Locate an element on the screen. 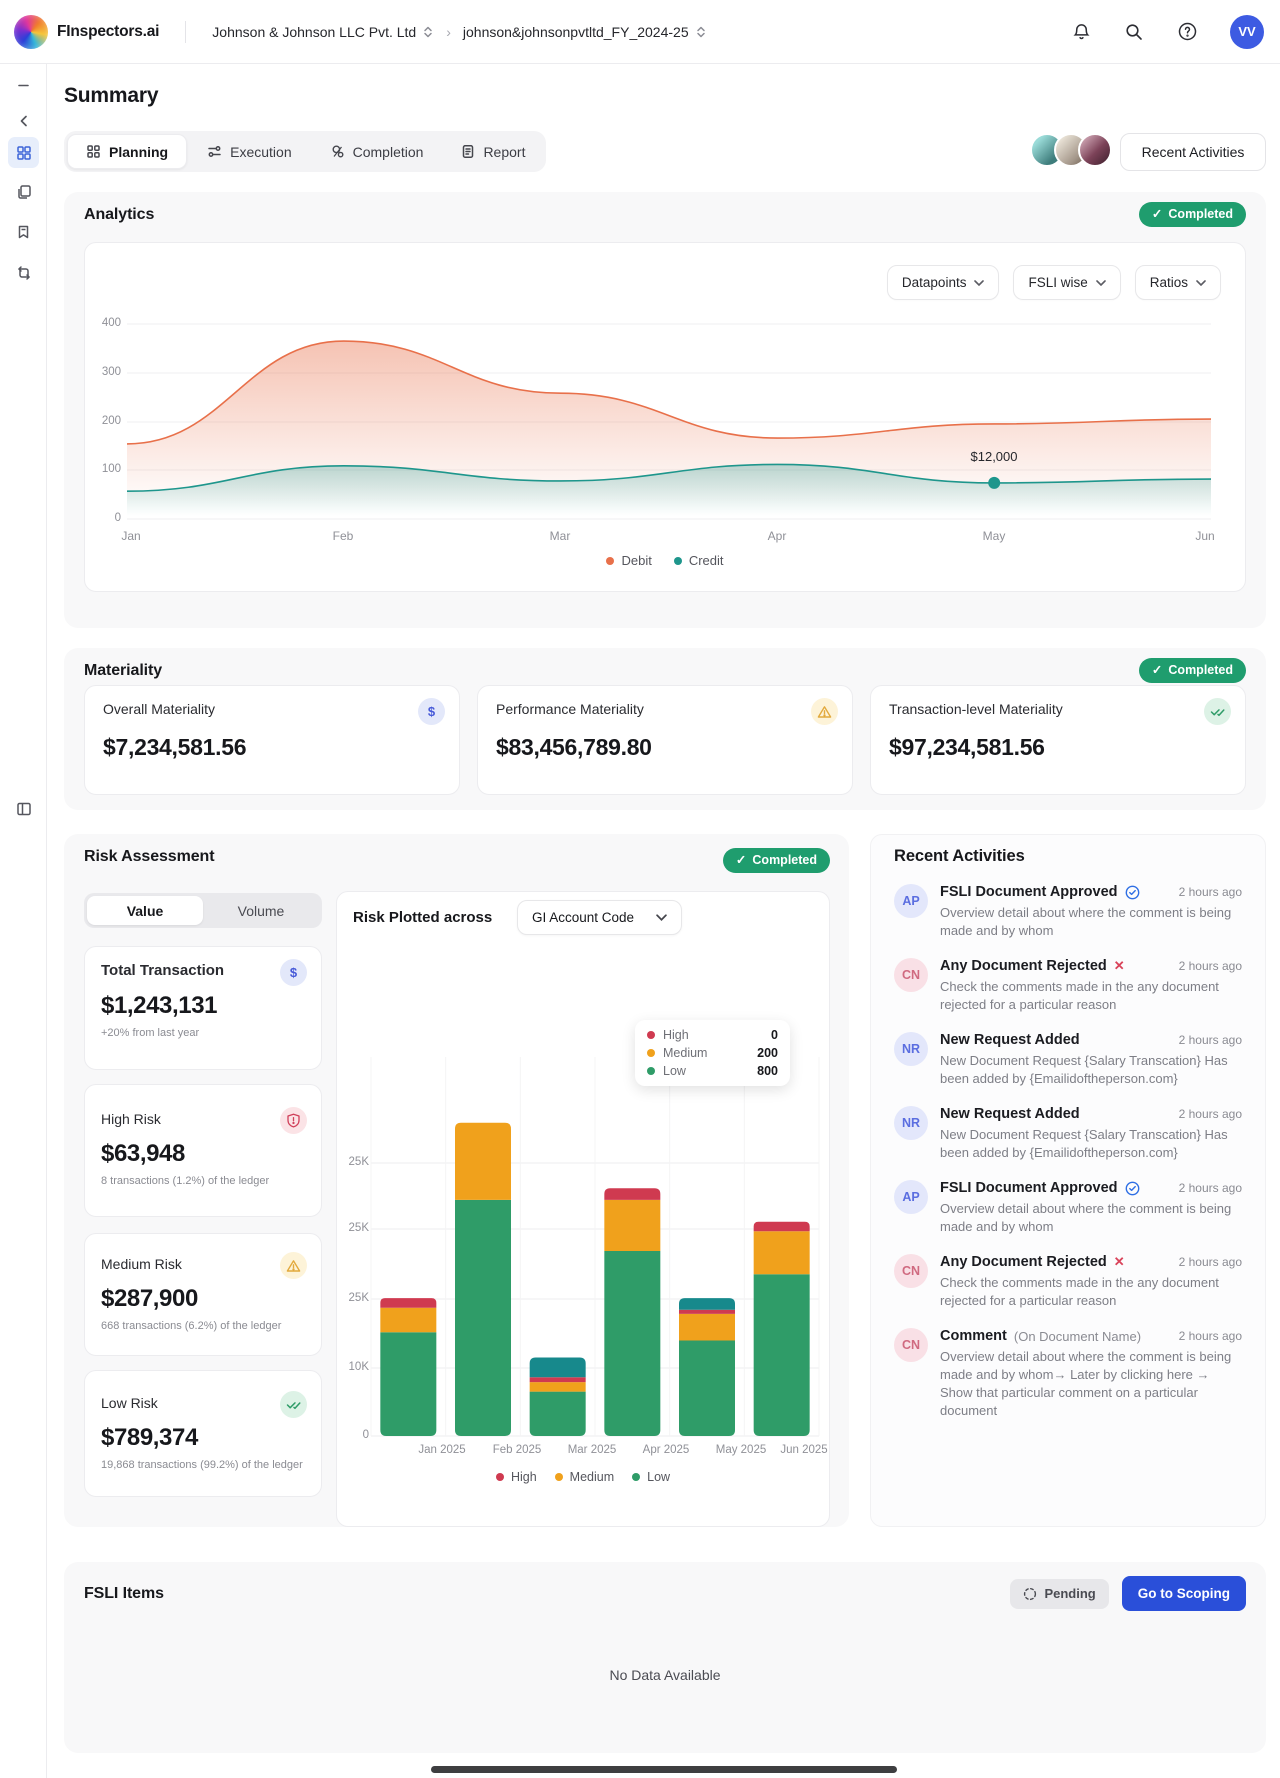 The image size is (1280, 1778). sidebar-item-documents is located at coordinates (23, 191).